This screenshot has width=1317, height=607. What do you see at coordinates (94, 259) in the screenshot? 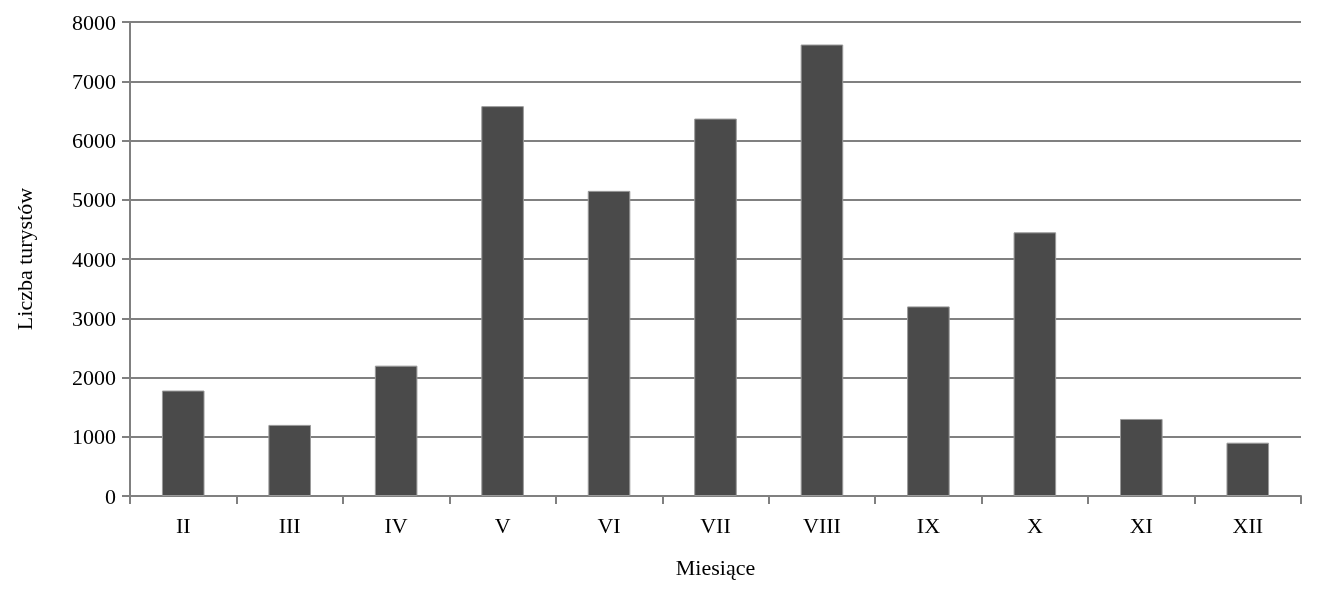
I see `y-tick-label: 4000` at bounding box center [94, 259].